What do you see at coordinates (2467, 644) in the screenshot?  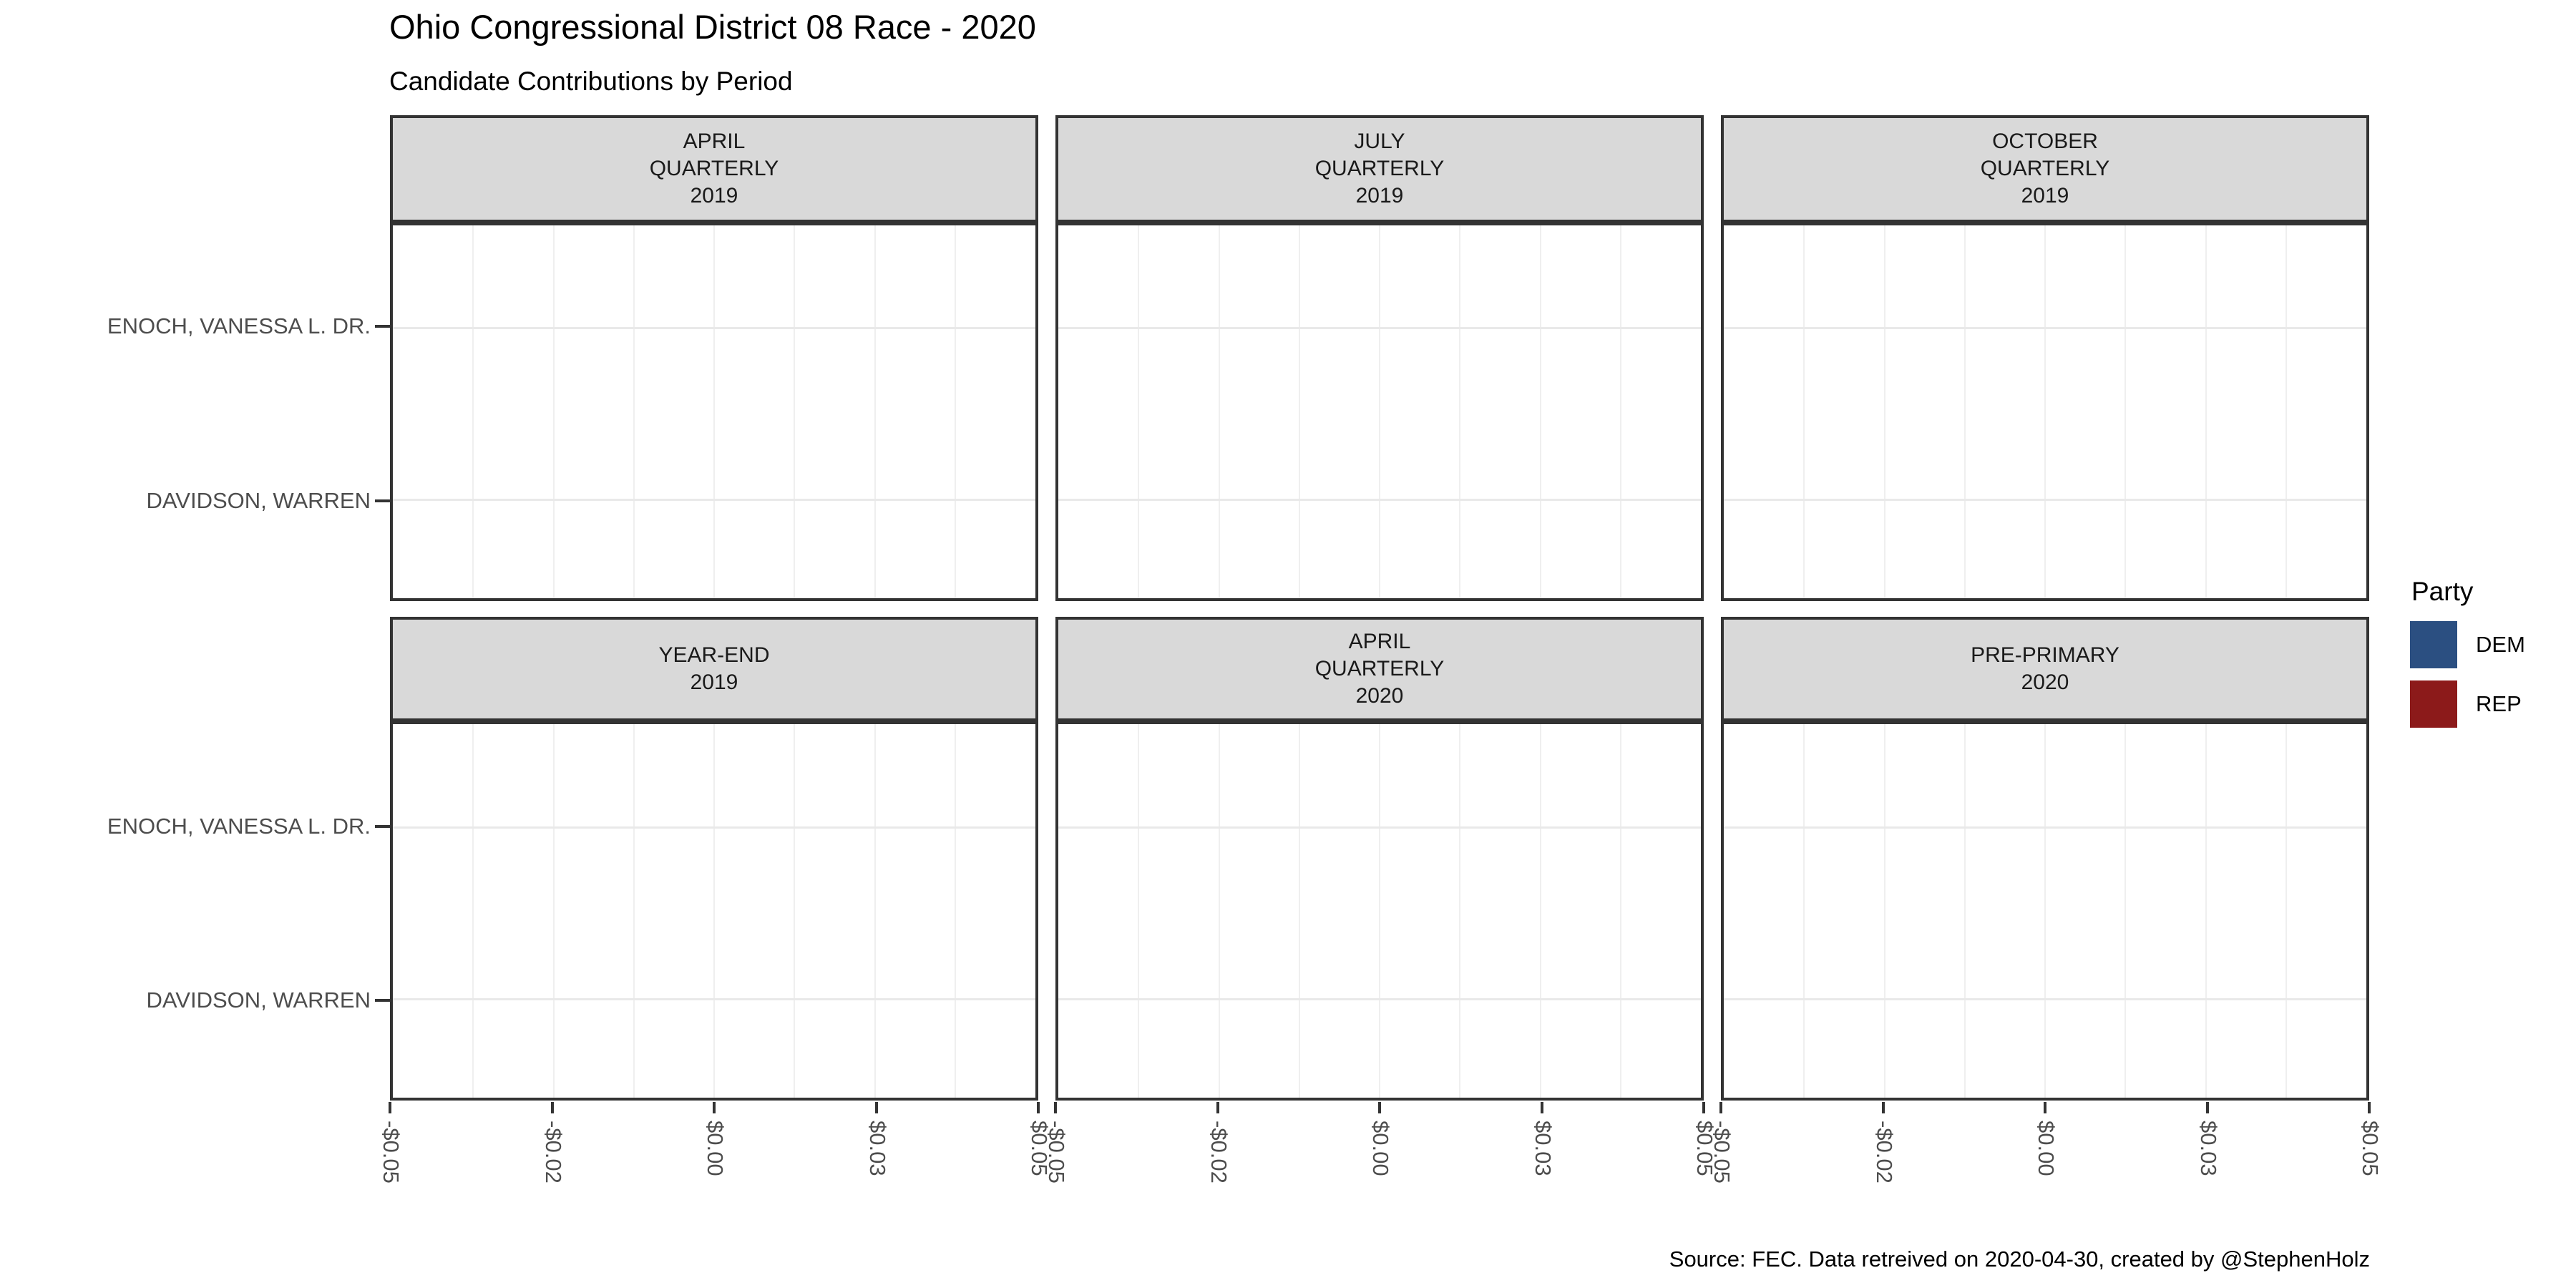 I see `legend-item-dem: DEM` at bounding box center [2467, 644].